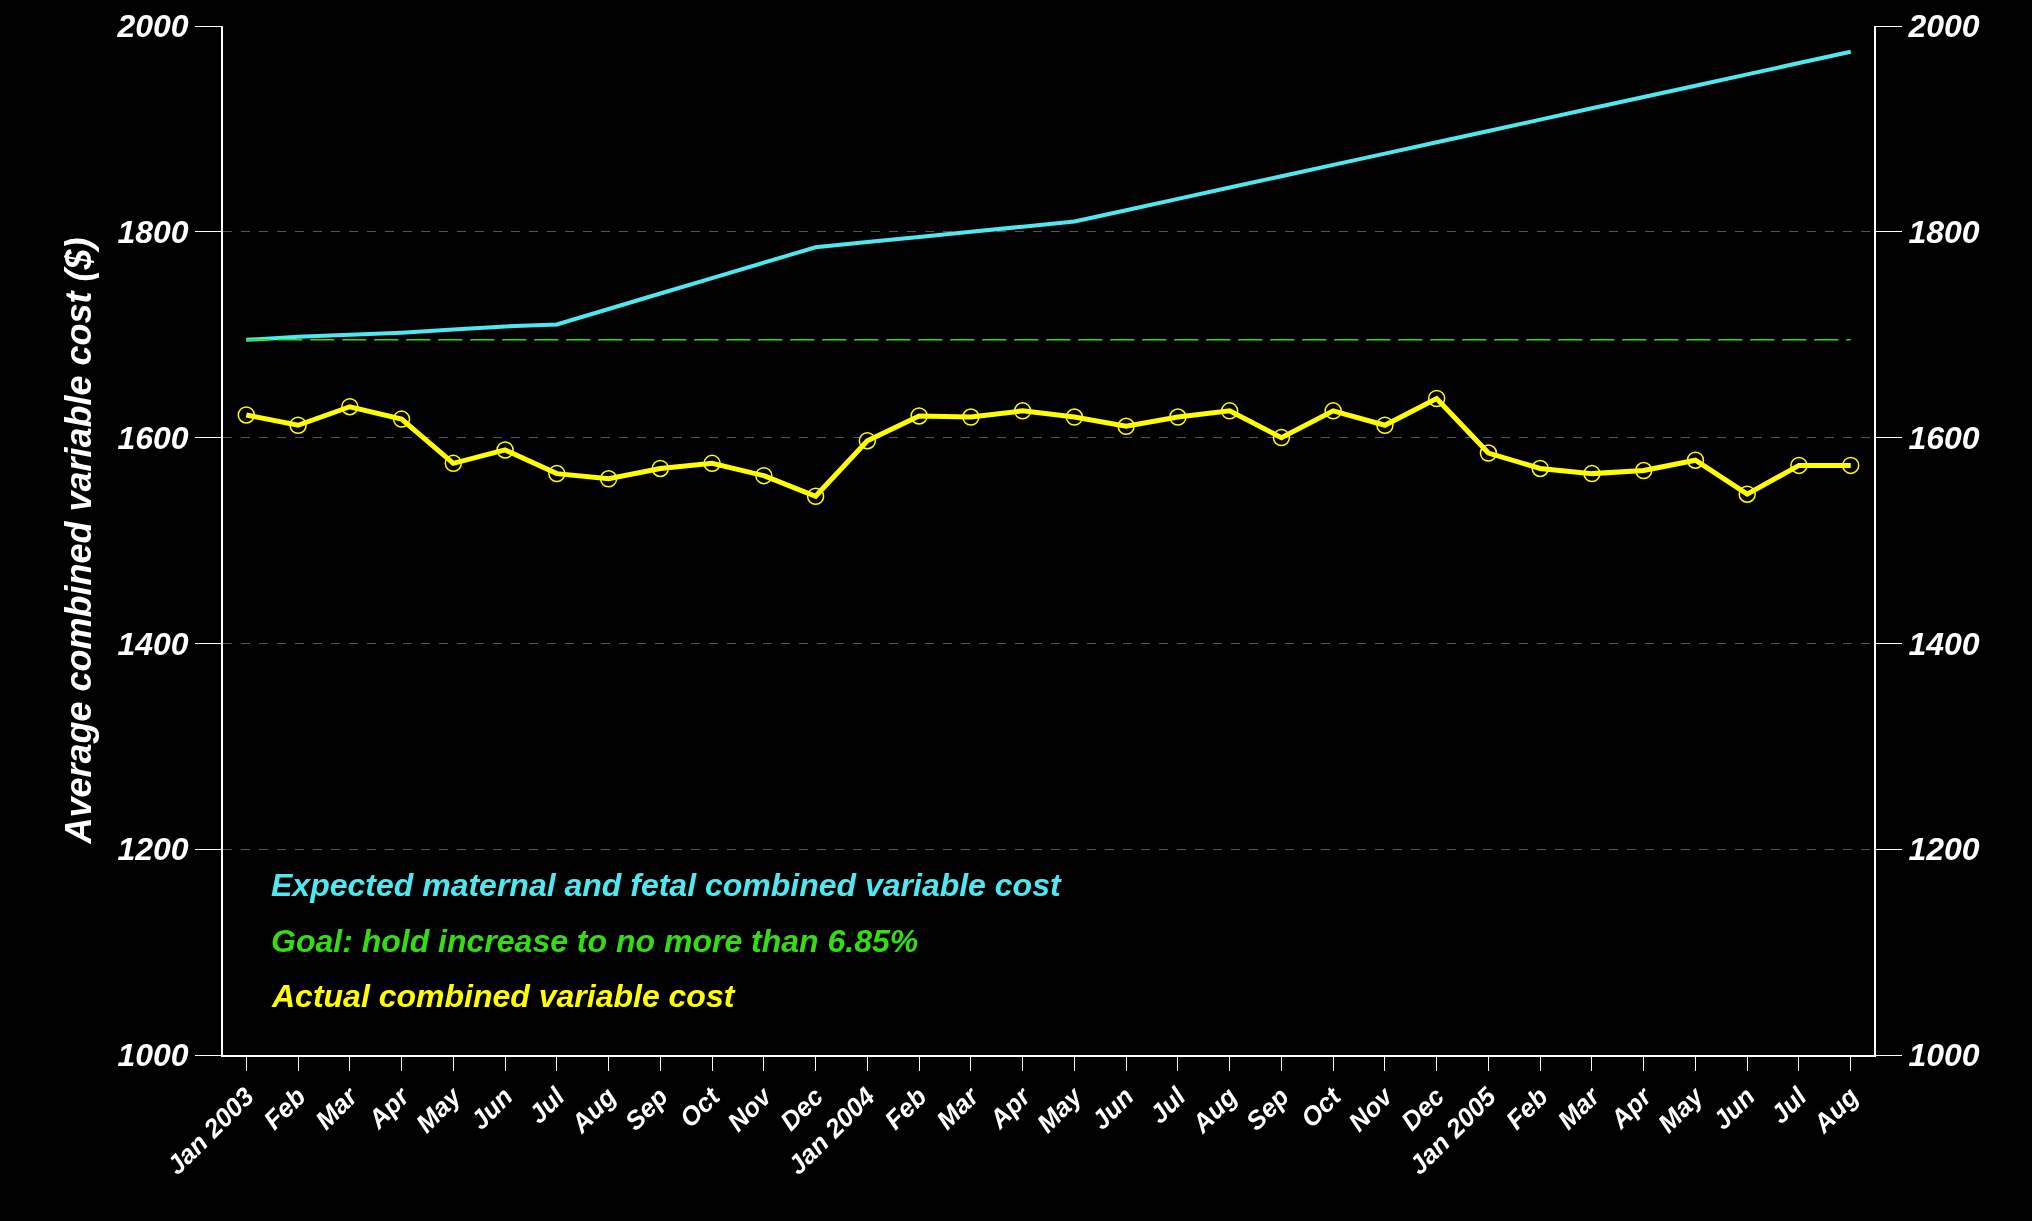  What do you see at coordinates (1944, 643) in the screenshot?
I see `y2-tick-label: 1400` at bounding box center [1944, 643].